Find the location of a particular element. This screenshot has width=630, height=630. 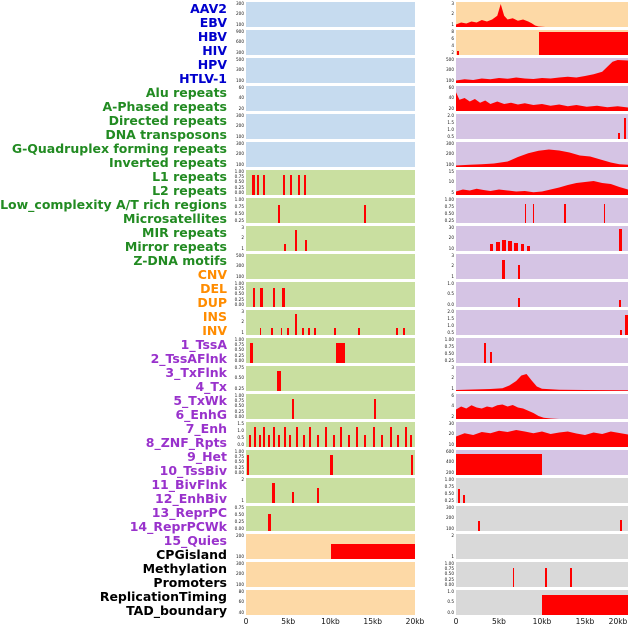

x-axis-tick-right-5kb: 5kb is located at coordinates (499, 621).